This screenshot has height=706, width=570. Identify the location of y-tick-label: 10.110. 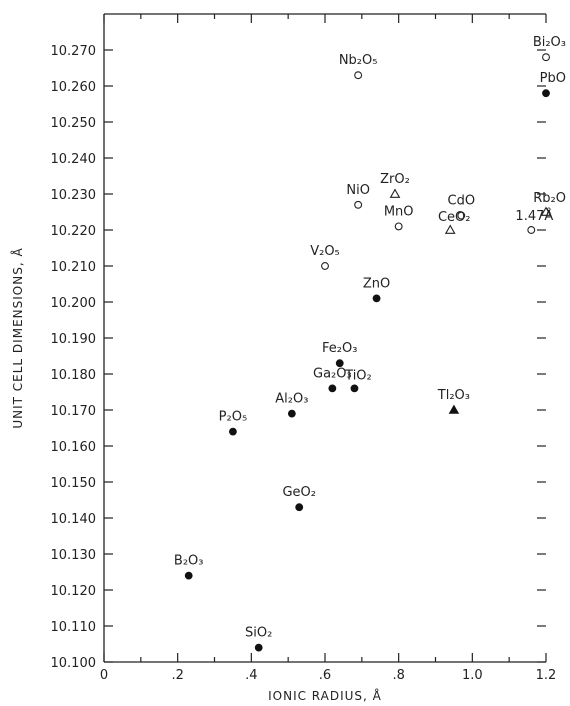
(74, 627).